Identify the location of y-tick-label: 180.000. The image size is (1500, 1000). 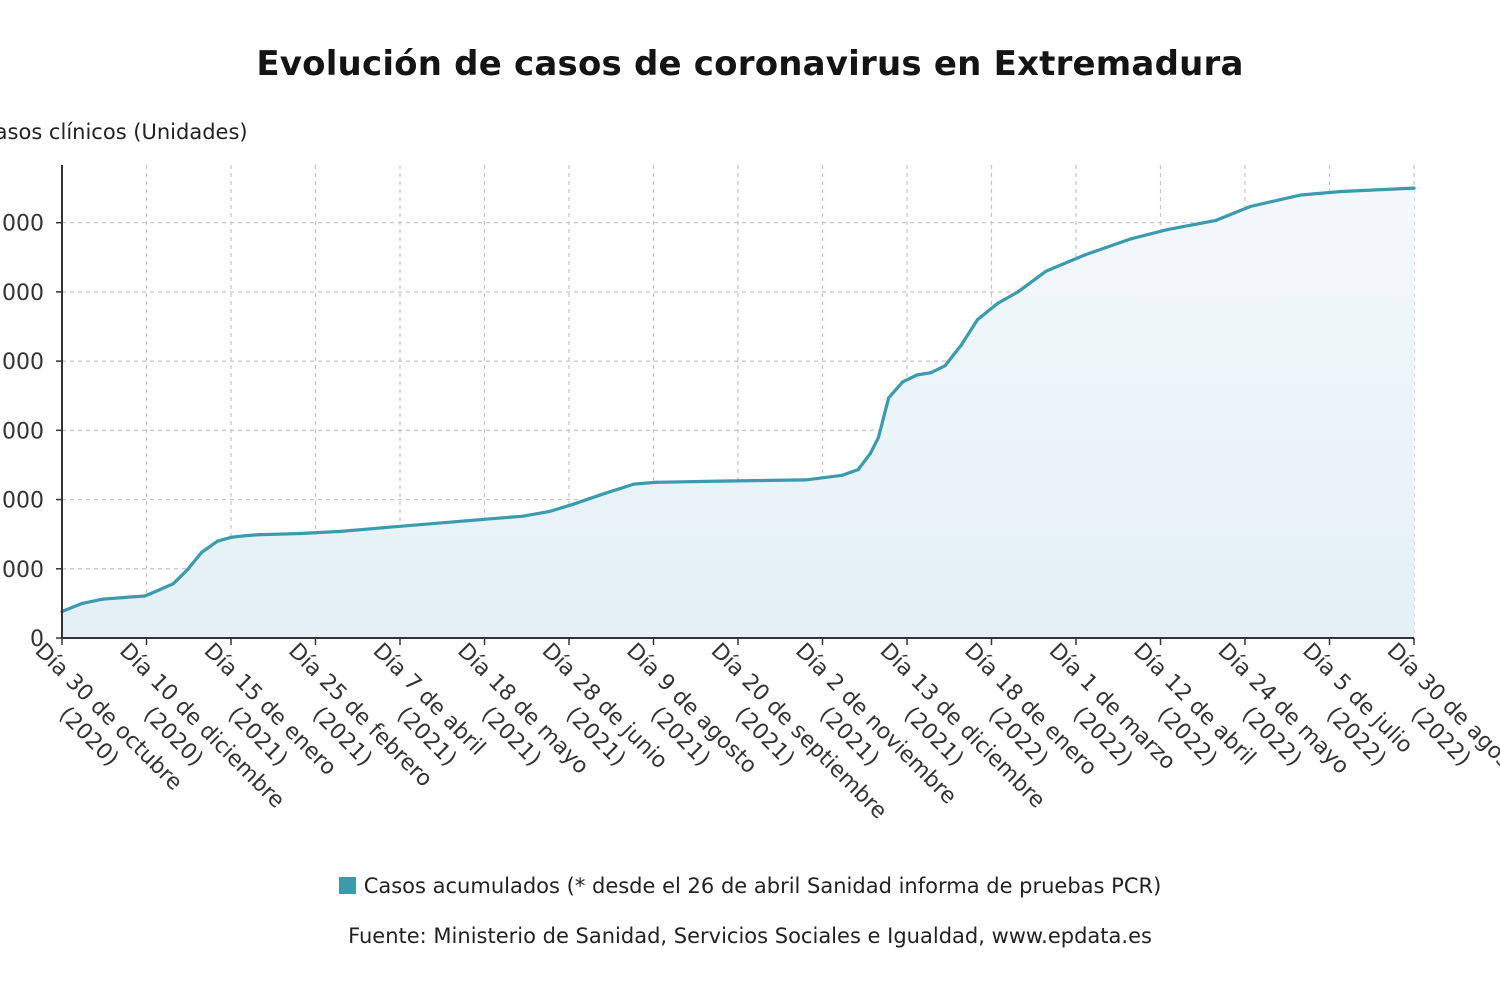
(22, 224).